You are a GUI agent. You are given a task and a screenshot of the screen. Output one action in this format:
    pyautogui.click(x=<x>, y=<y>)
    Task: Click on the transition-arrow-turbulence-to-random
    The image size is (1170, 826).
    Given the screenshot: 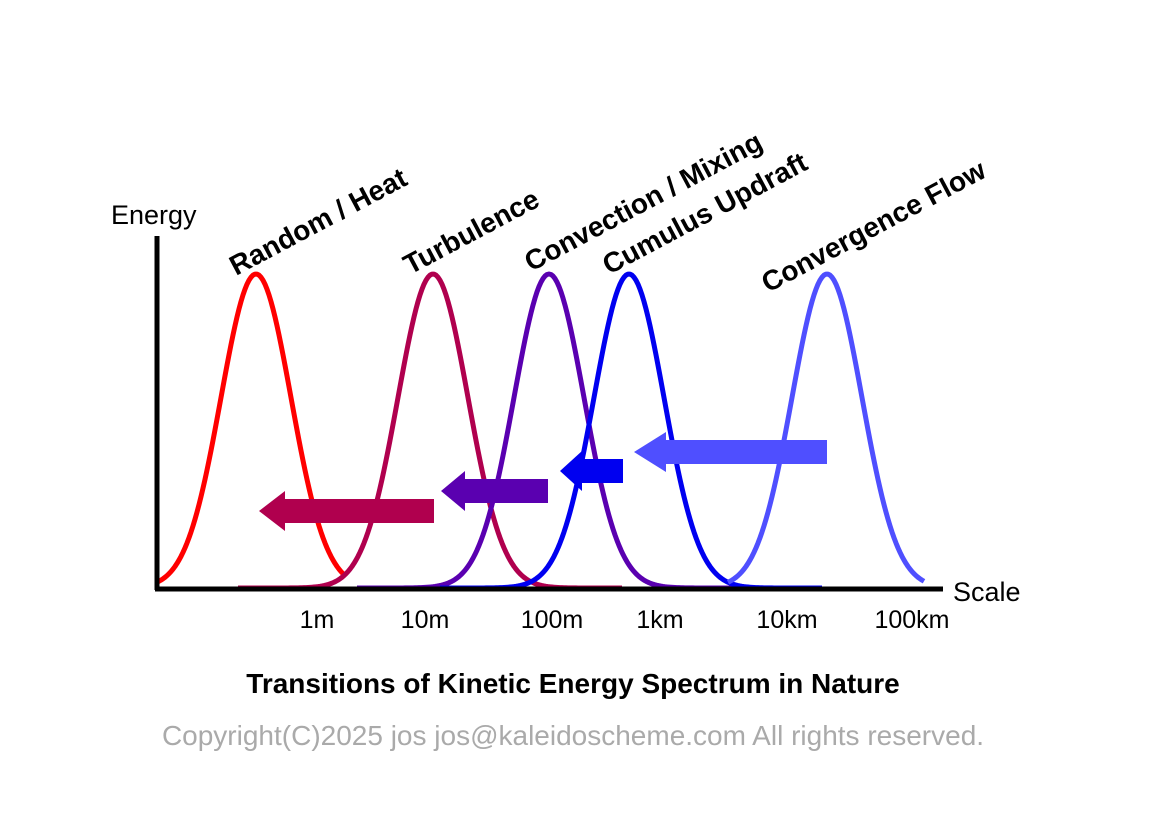 What is the action you would take?
    pyautogui.click(x=346, y=511)
    